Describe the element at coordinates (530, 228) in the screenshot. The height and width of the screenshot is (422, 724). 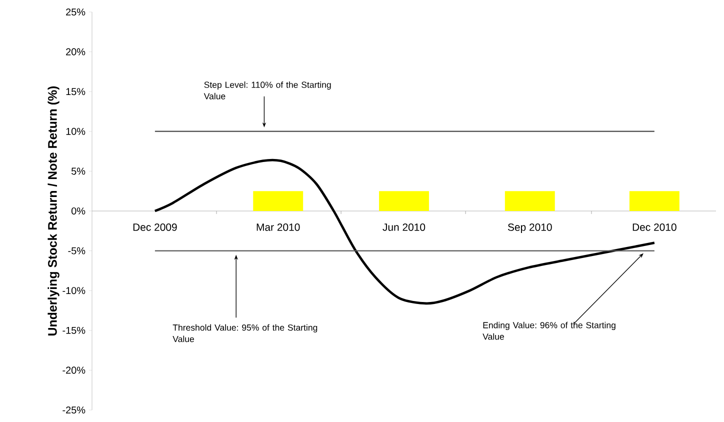
I see `x-tick-label: Sep 2010` at that location.